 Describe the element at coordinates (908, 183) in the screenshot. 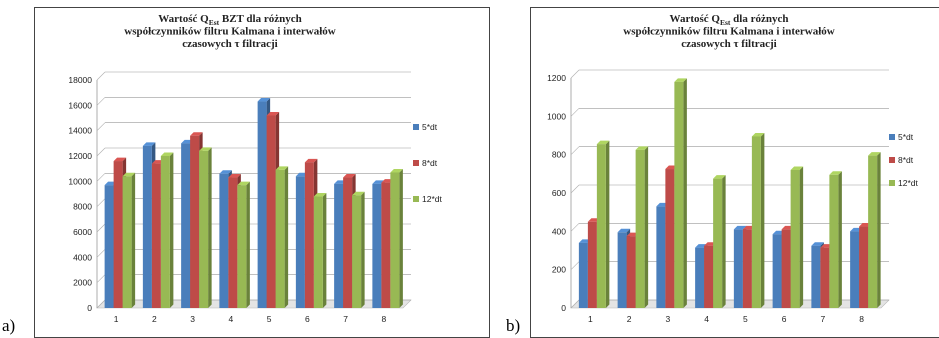

I see `legend-label: 12*dt` at that location.